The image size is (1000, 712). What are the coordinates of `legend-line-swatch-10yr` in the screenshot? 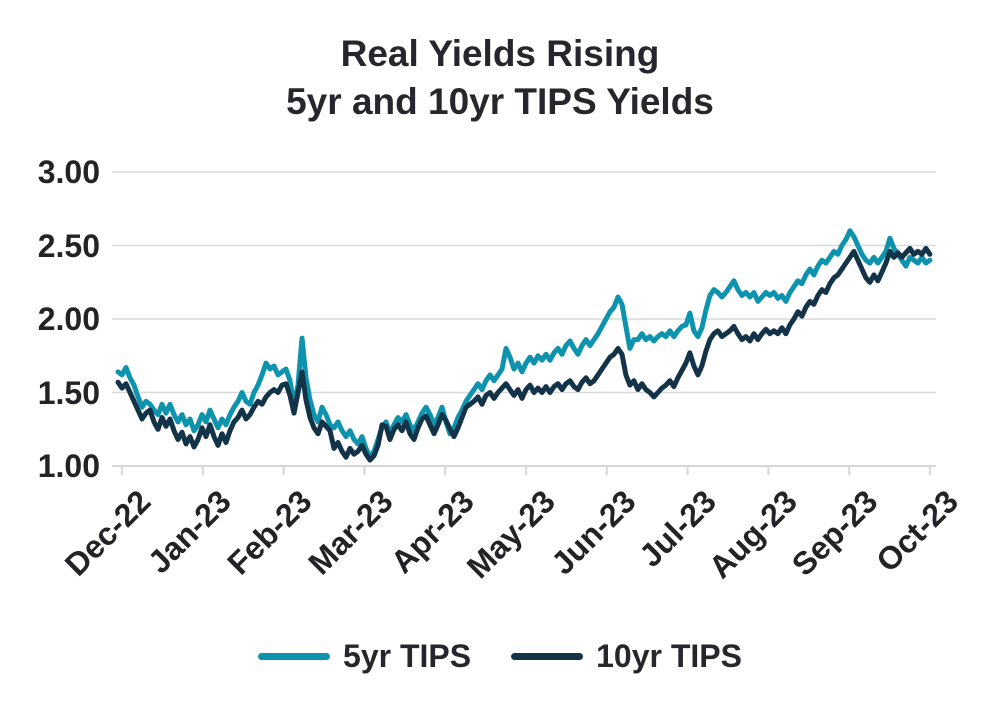 It's located at (547, 656).